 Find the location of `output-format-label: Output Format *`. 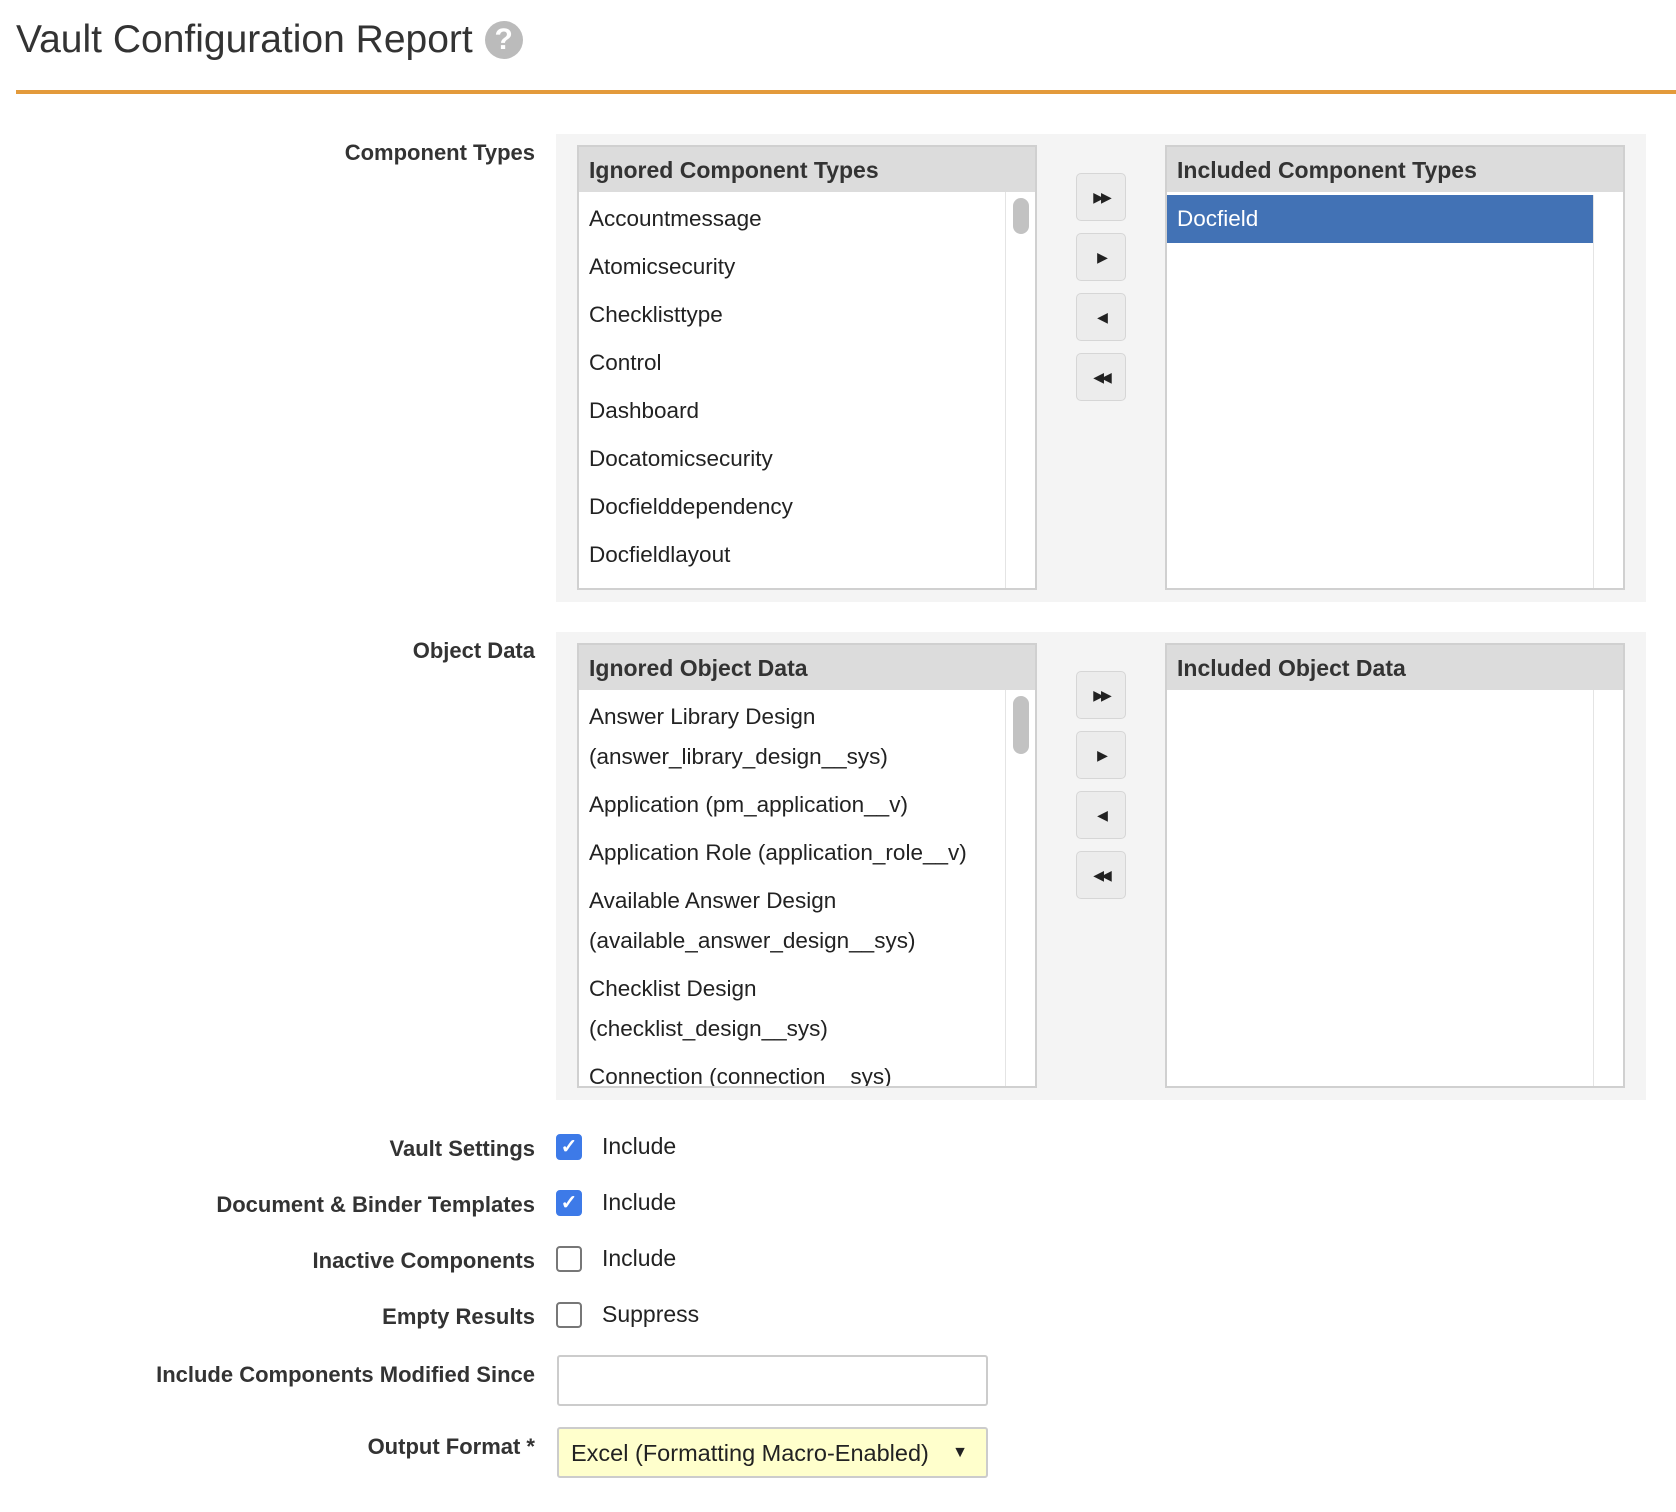

output-format-label: Output Format * is located at coordinates (451, 1446).